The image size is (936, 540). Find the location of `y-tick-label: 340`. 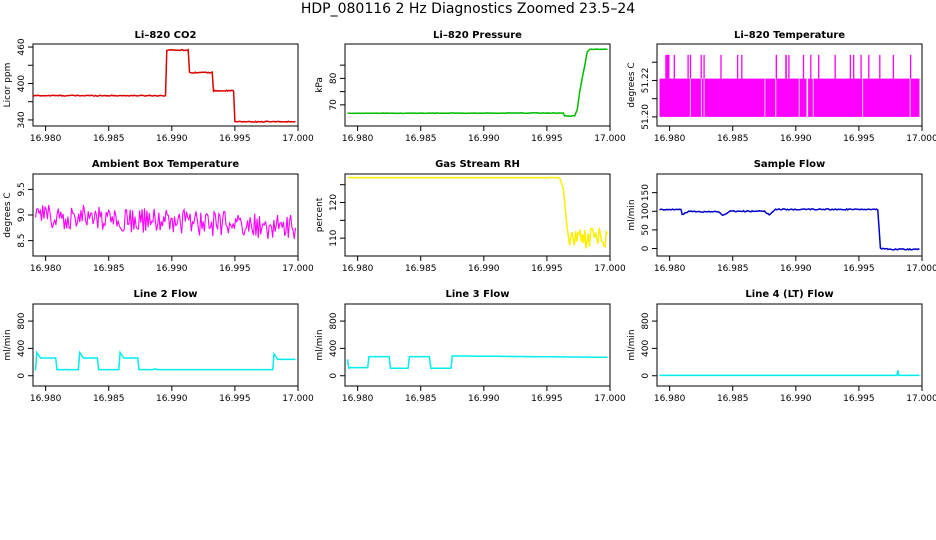

y-tick-label: 340 is located at coordinates (22, 119).